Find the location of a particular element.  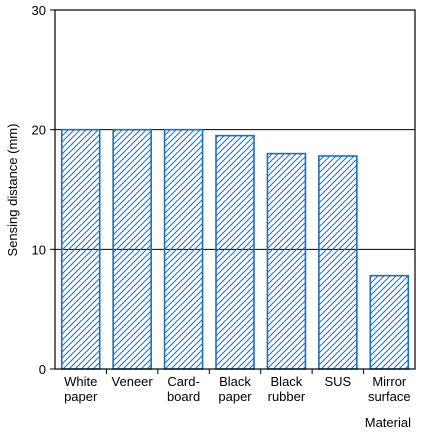

category-label-3: Black paper is located at coordinates (235, 389).